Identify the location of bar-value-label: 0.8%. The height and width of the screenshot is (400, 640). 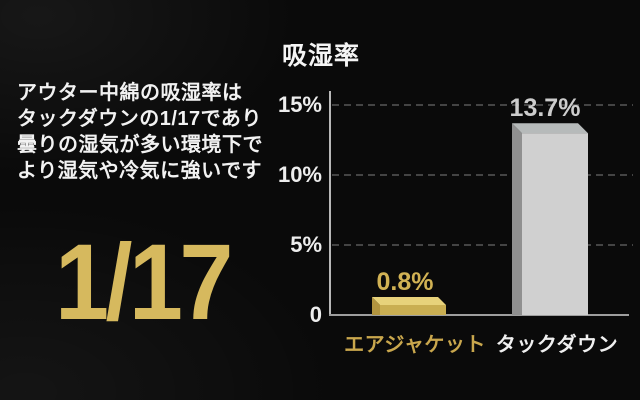
(405, 282).